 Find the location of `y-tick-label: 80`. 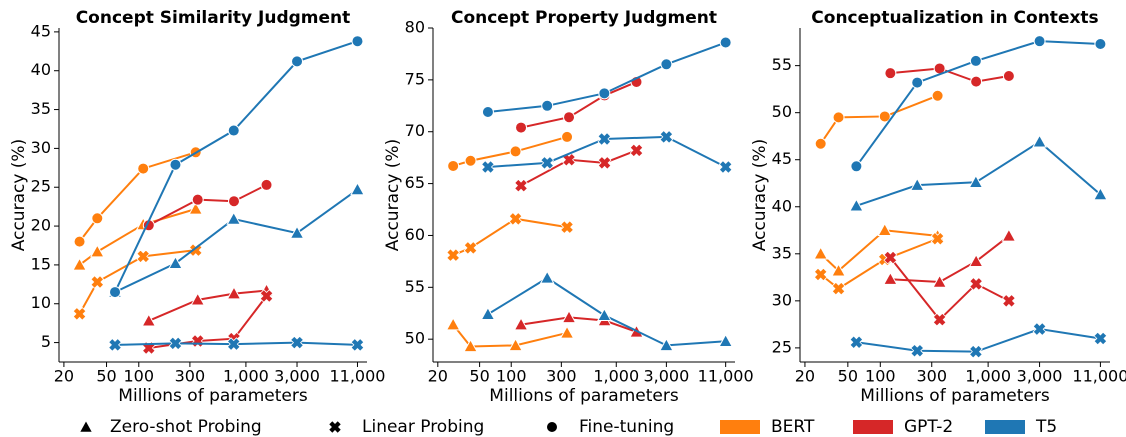

y-tick-label: 80 is located at coordinates (415, 27).